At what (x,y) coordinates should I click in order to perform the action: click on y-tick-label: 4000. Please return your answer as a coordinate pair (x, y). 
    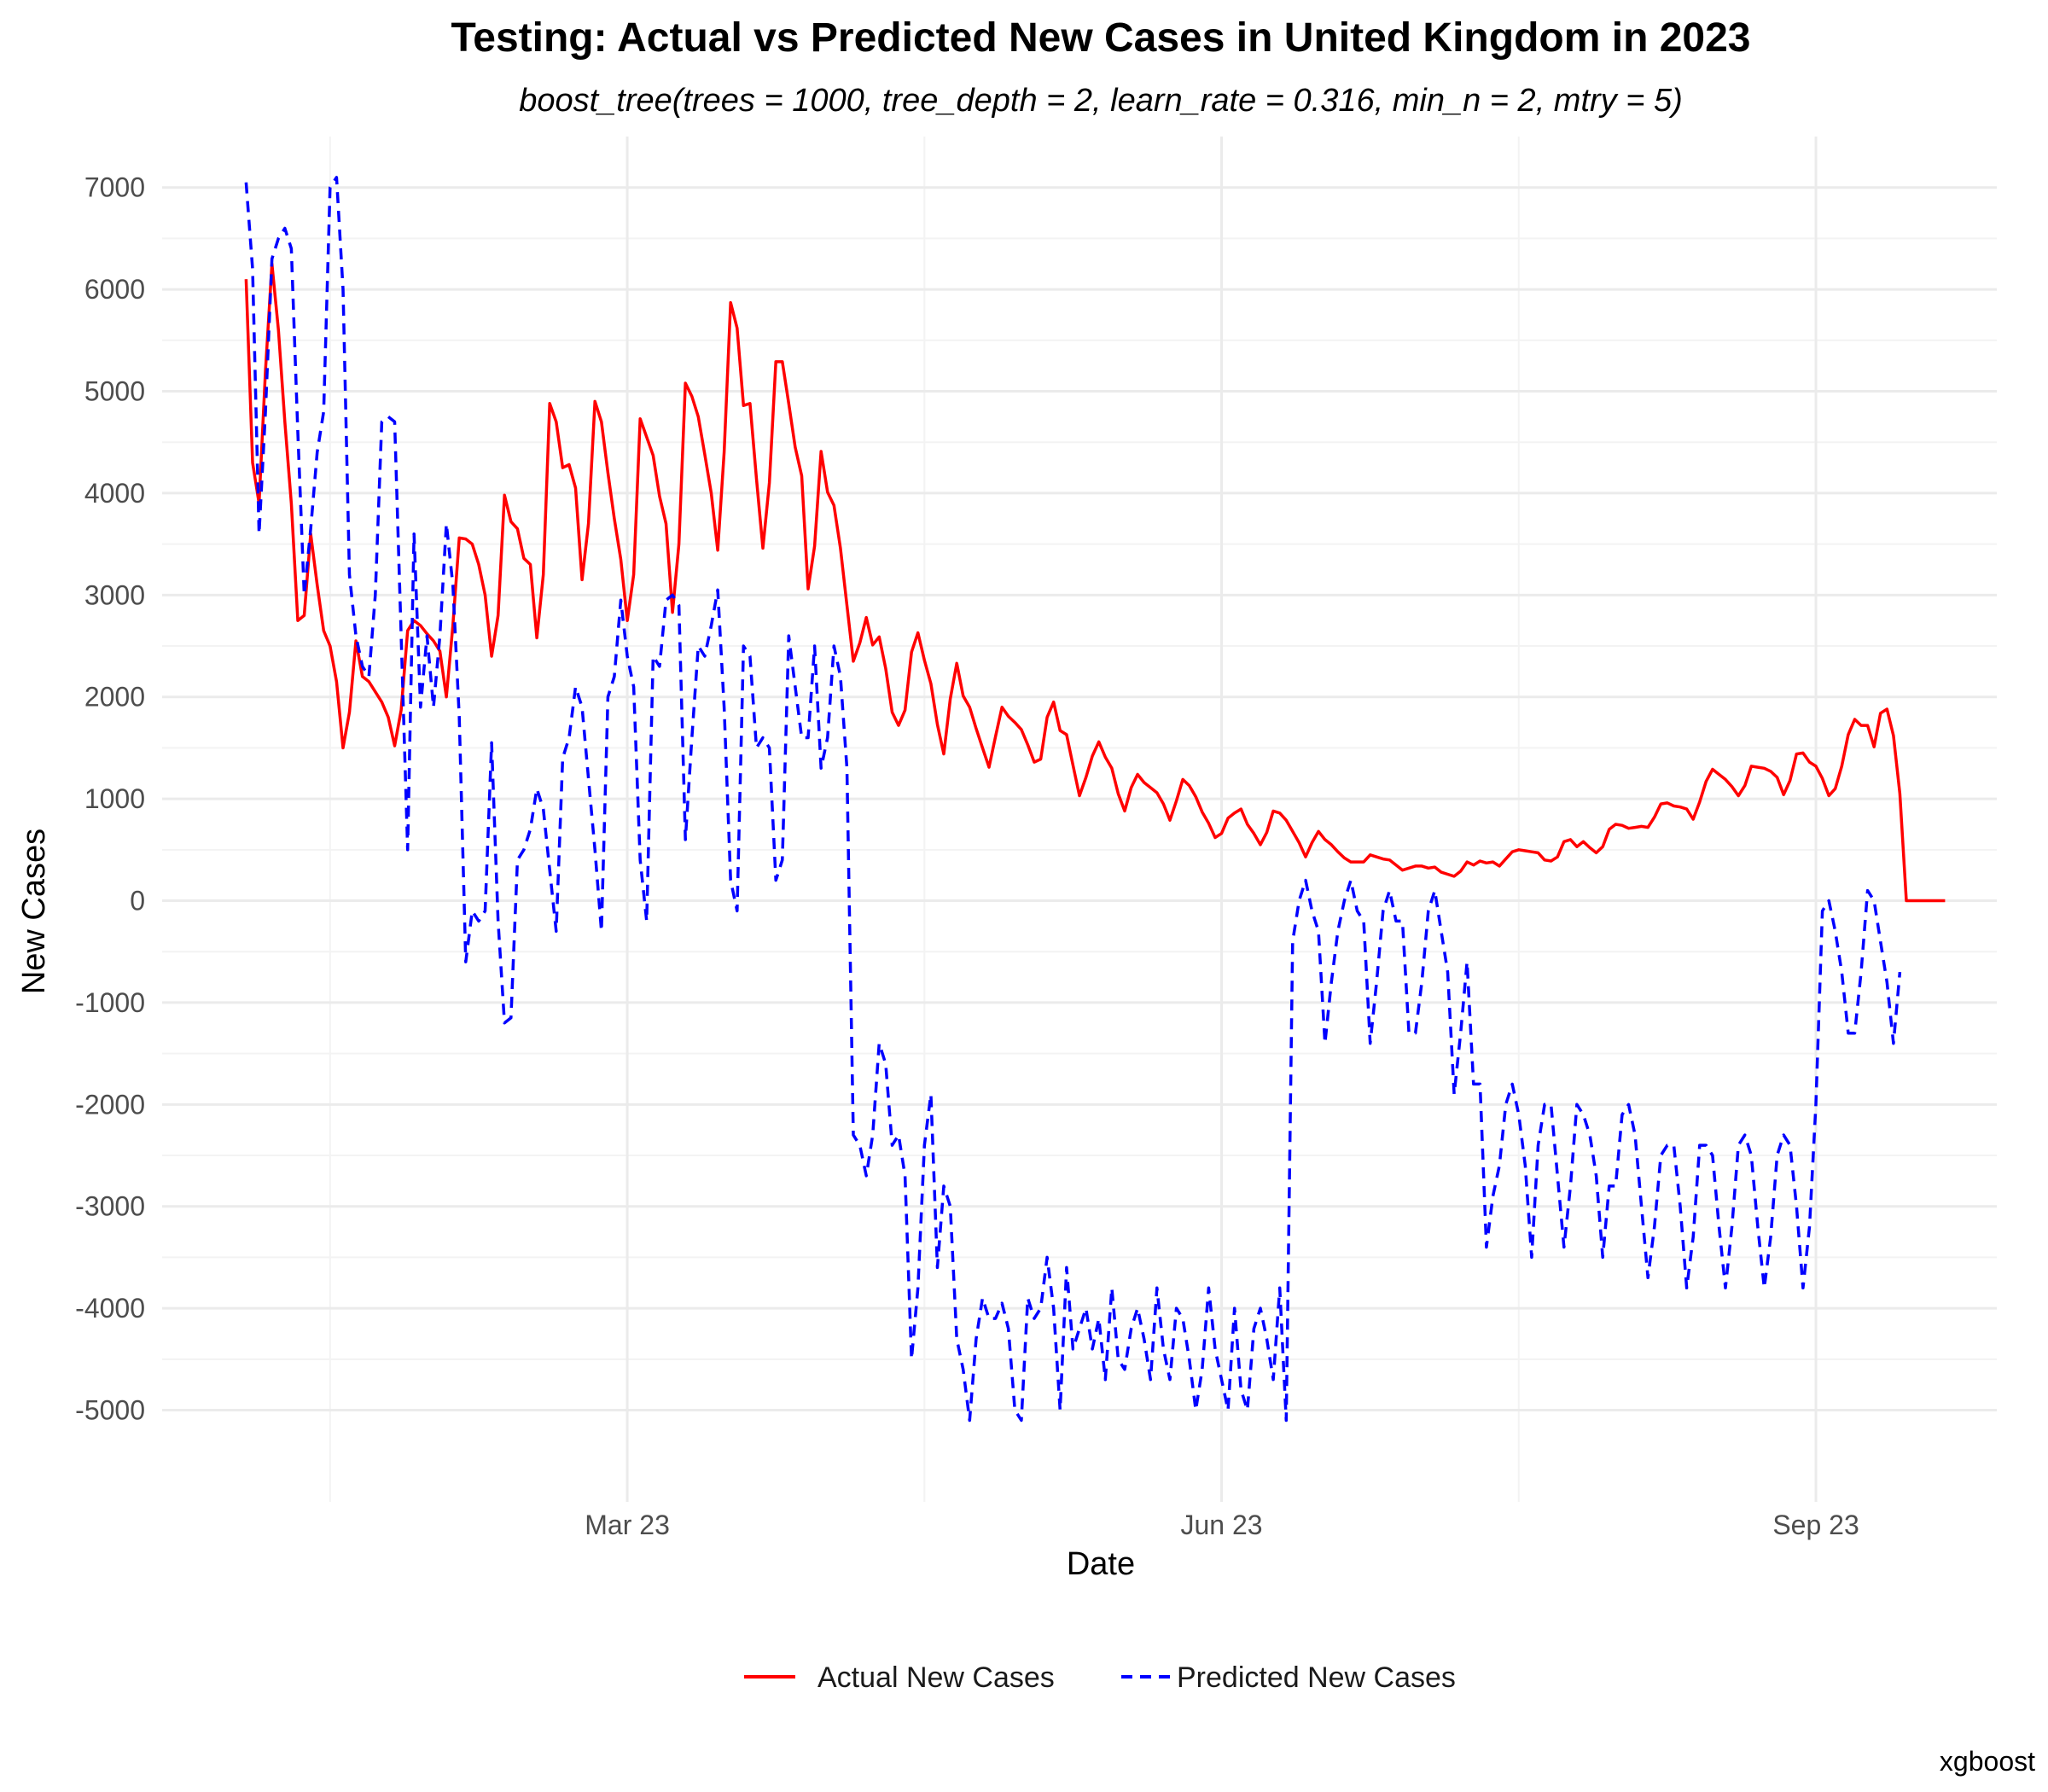
    Looking at the image, I should click on (115, 494).